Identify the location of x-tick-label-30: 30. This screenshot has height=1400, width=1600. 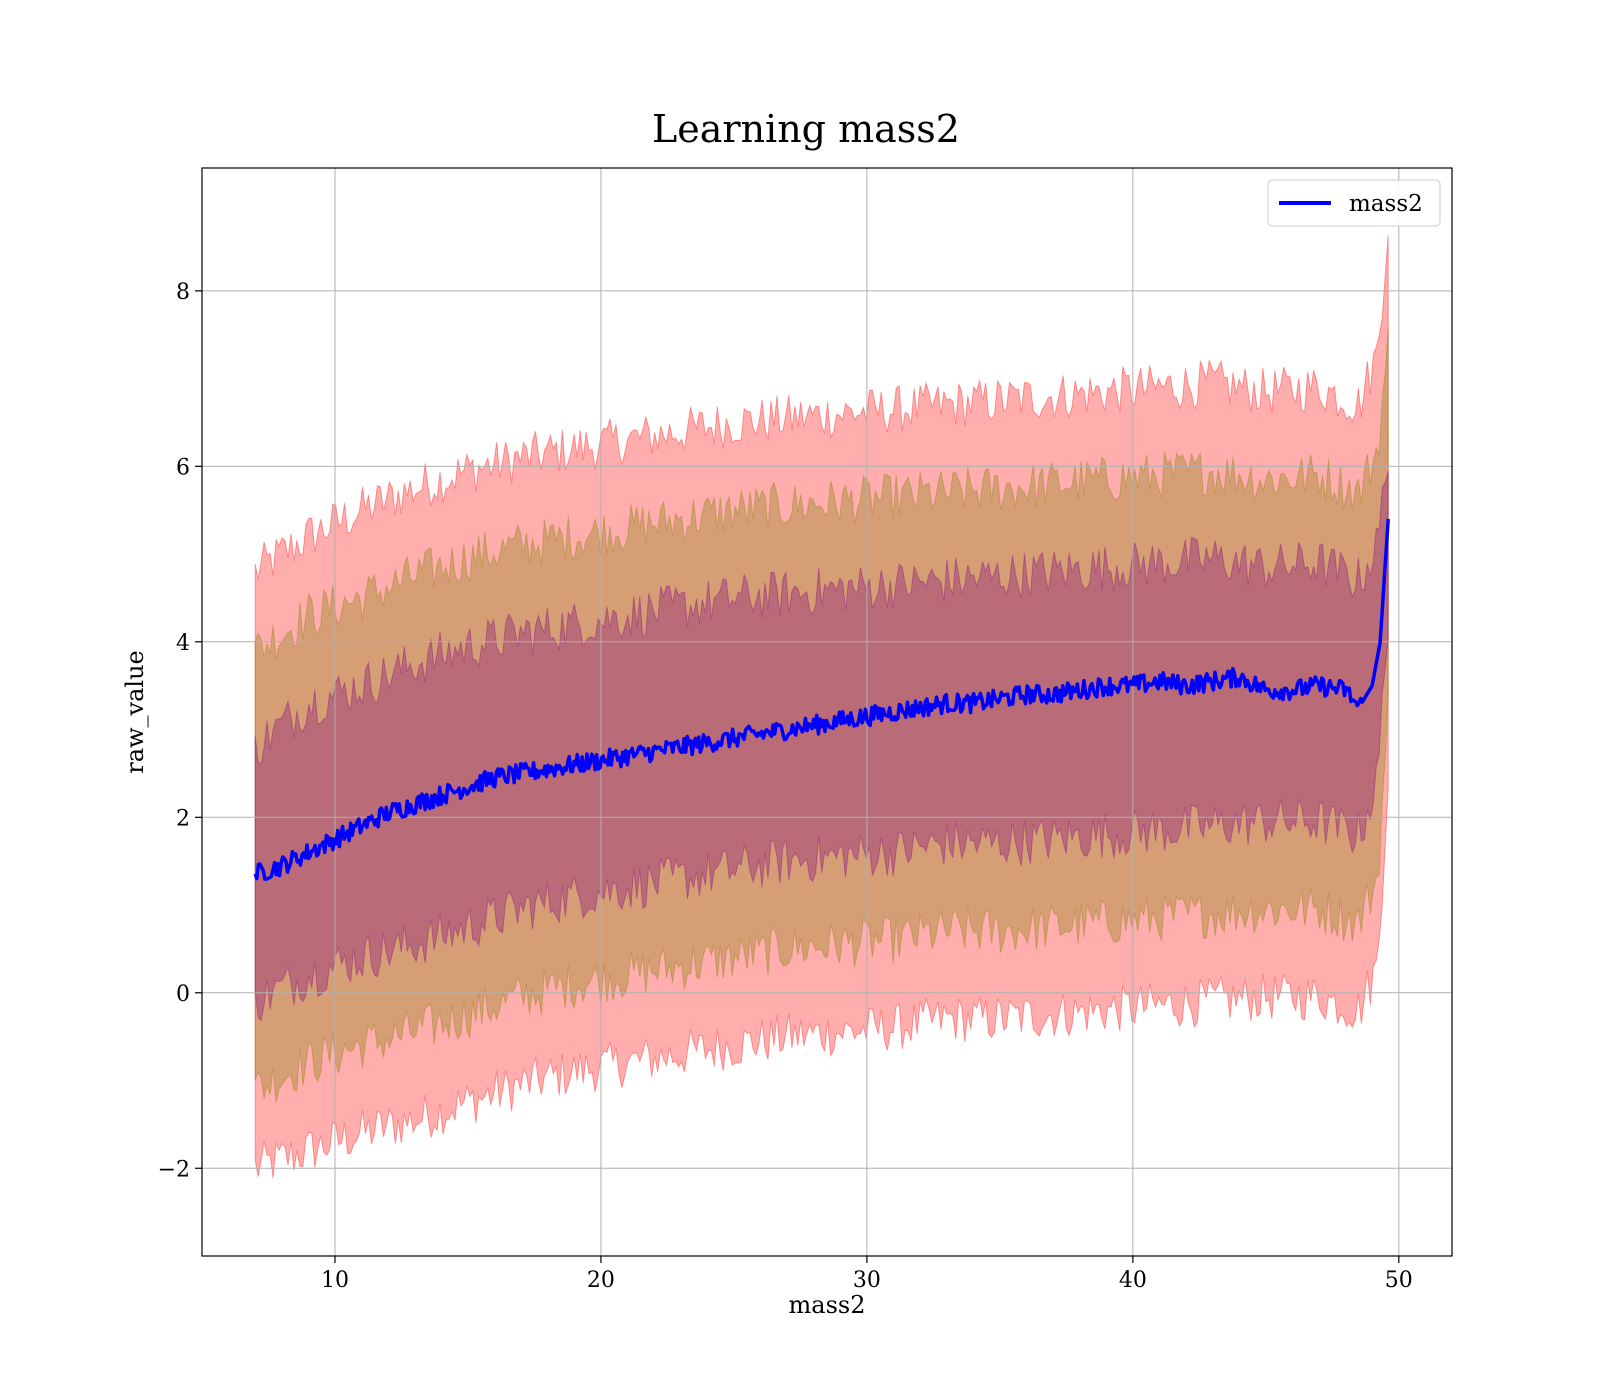
(867, 1280).